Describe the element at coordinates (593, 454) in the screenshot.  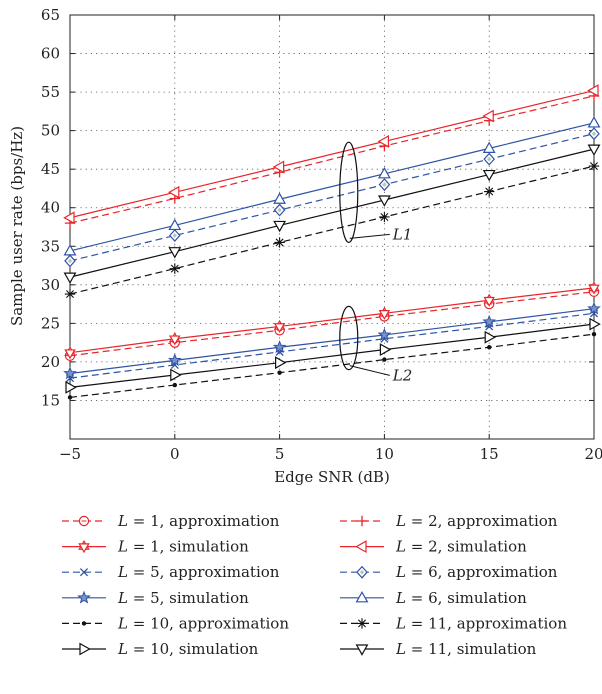
I see `x-tick-label: 20` at that location.